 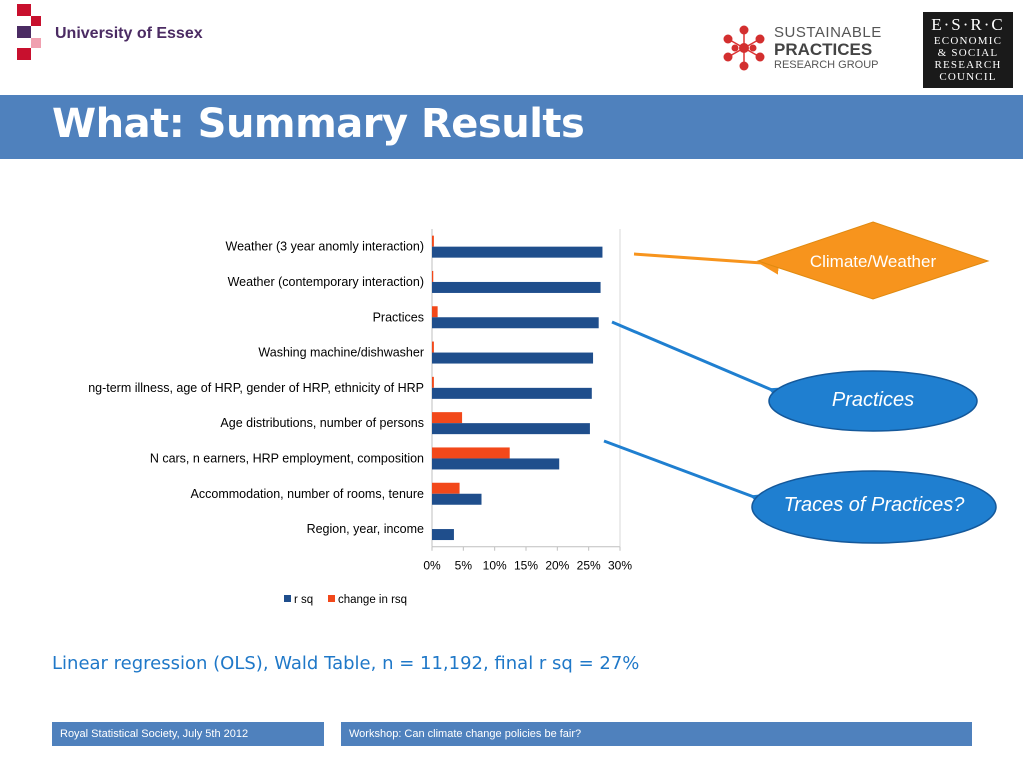 What do you see at coordinates (372, 600) in the screenshot?
I see `legend-label-change-in-rsq: change in rsq` at bounding box center [372, 600].